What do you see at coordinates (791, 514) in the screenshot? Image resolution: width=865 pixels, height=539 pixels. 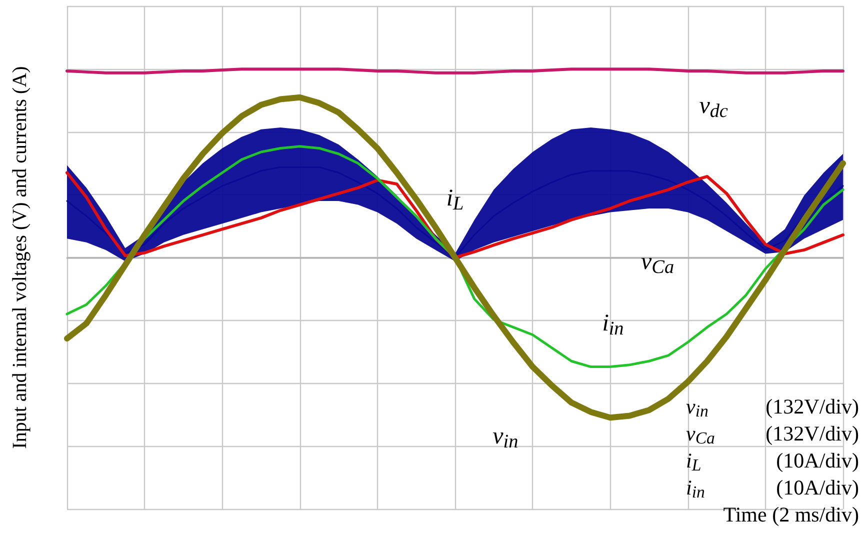 I see `text: Time (2 ms/div)` at bounding box center [791, 514].